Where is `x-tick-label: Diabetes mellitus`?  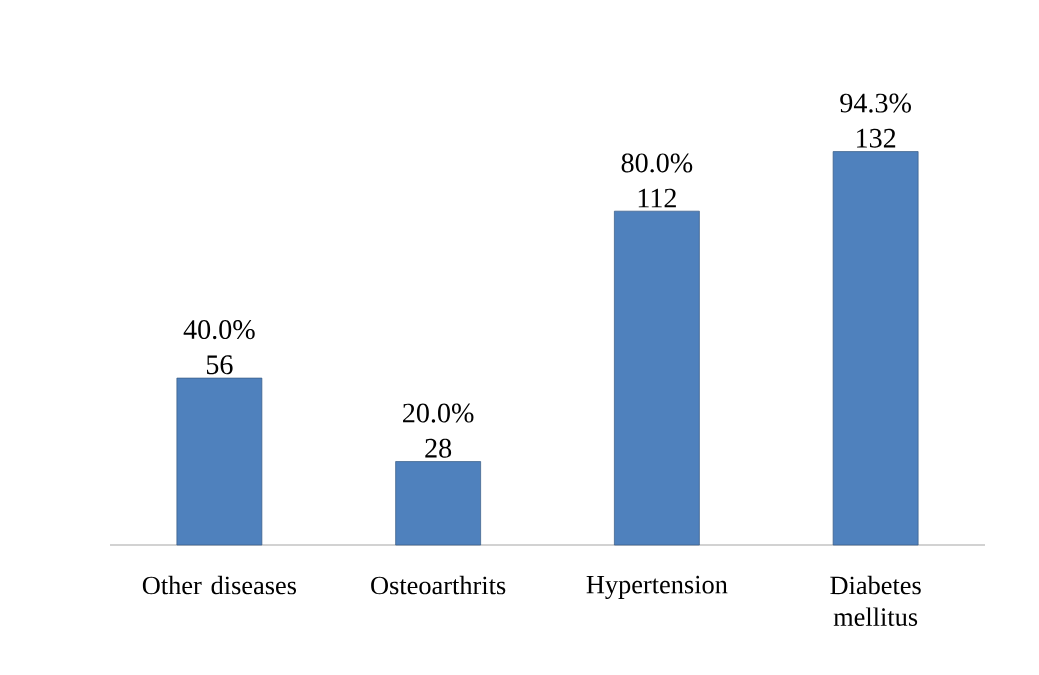 x-tick-label: Diabetes mellitus is located at coordinates (875, 600).